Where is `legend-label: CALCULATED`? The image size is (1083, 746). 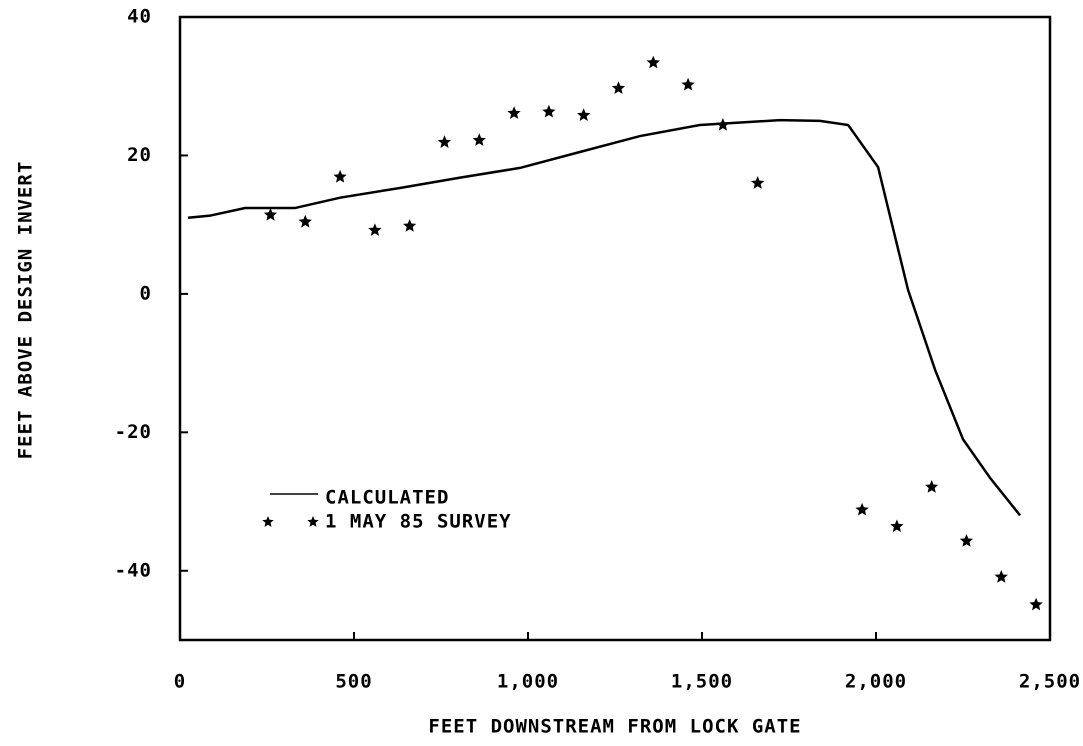 legend-label: CALCULATED is located at coordinates (387, 498).